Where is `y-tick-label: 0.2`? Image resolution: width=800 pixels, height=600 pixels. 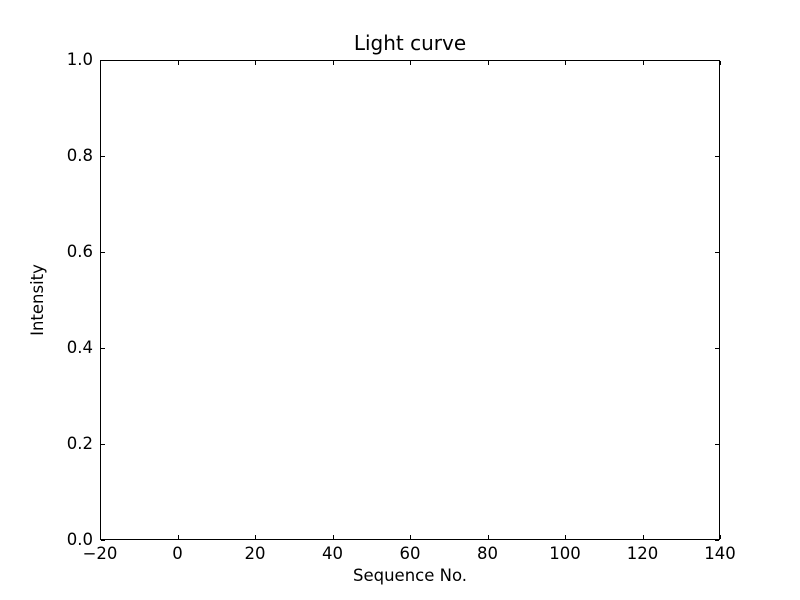 y-tick-label: 0.2 is located at coordinates (79, 443).